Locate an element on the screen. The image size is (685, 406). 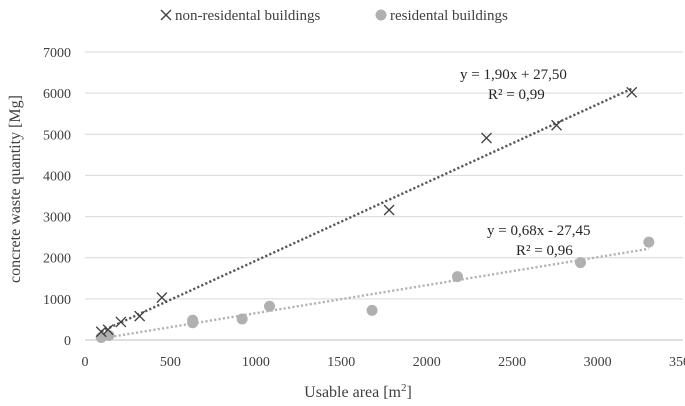
x-tick-label: 1500 is located at coordinates (341, 362).